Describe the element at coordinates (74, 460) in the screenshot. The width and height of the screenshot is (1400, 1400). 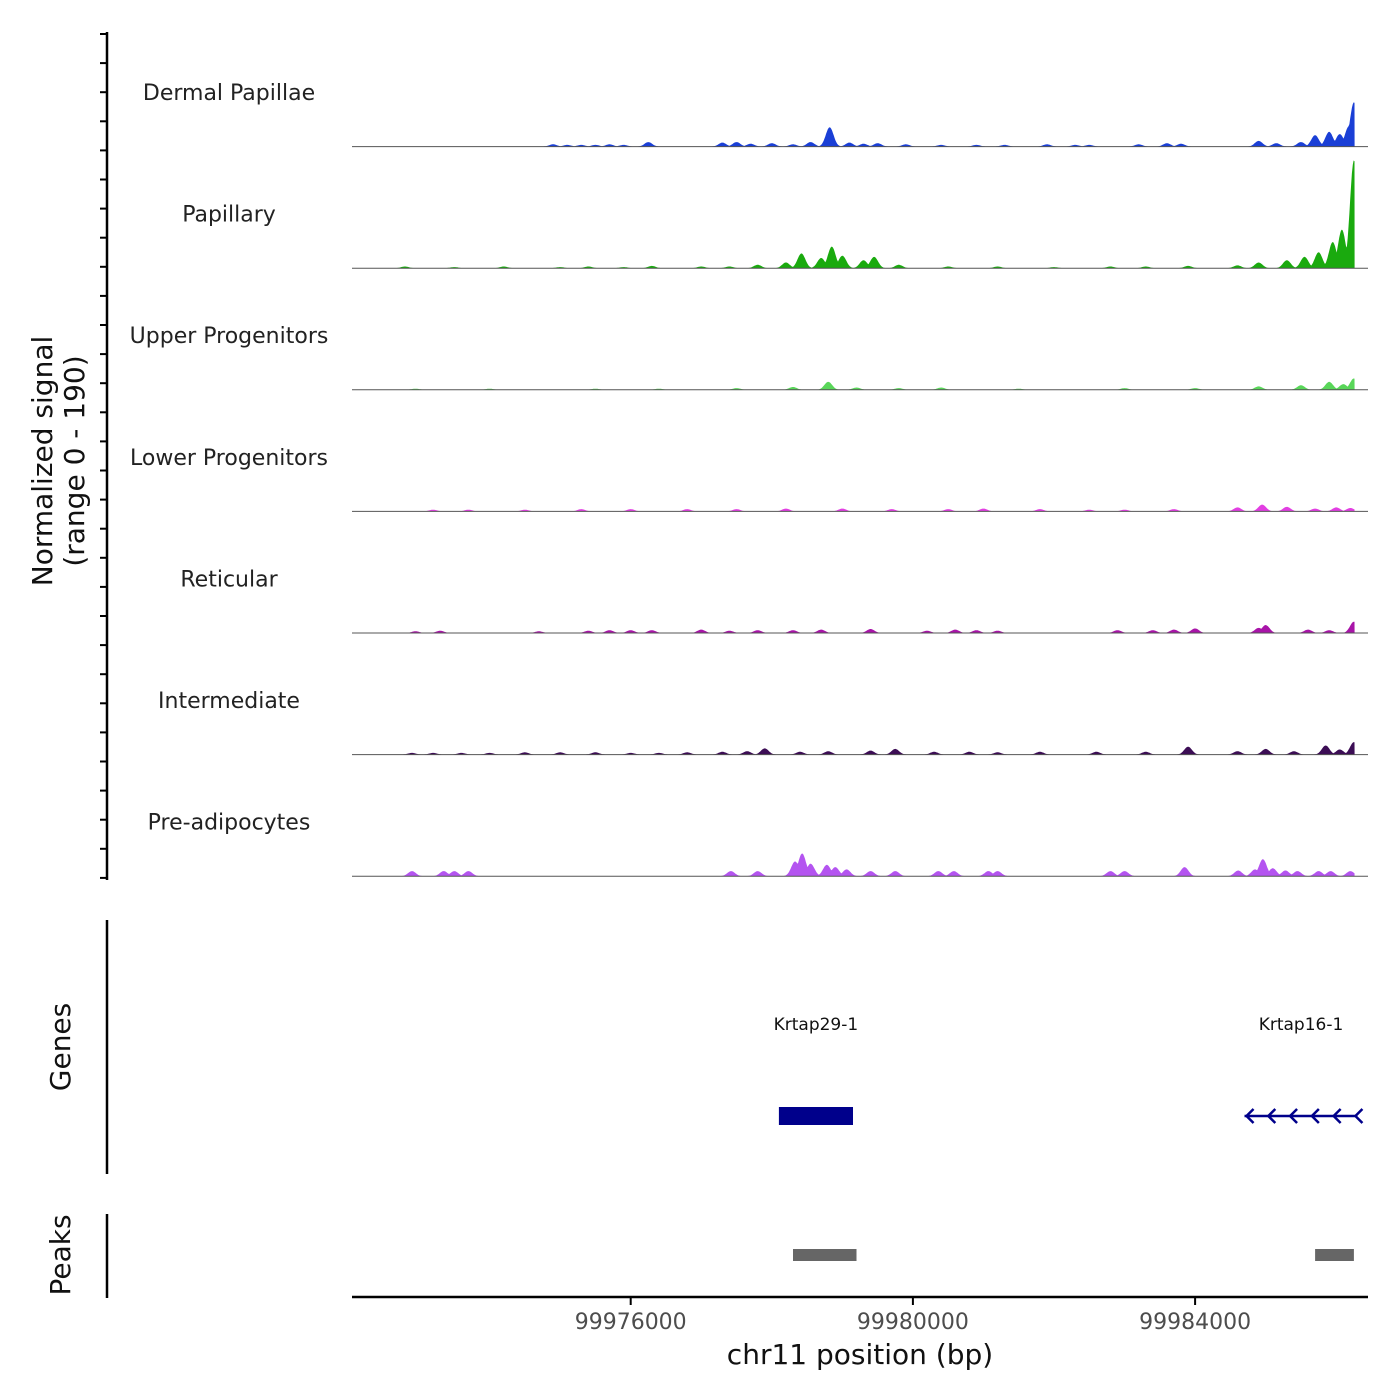
I see `y-axis-title-line-2: (range 0 - 190)` at that location.